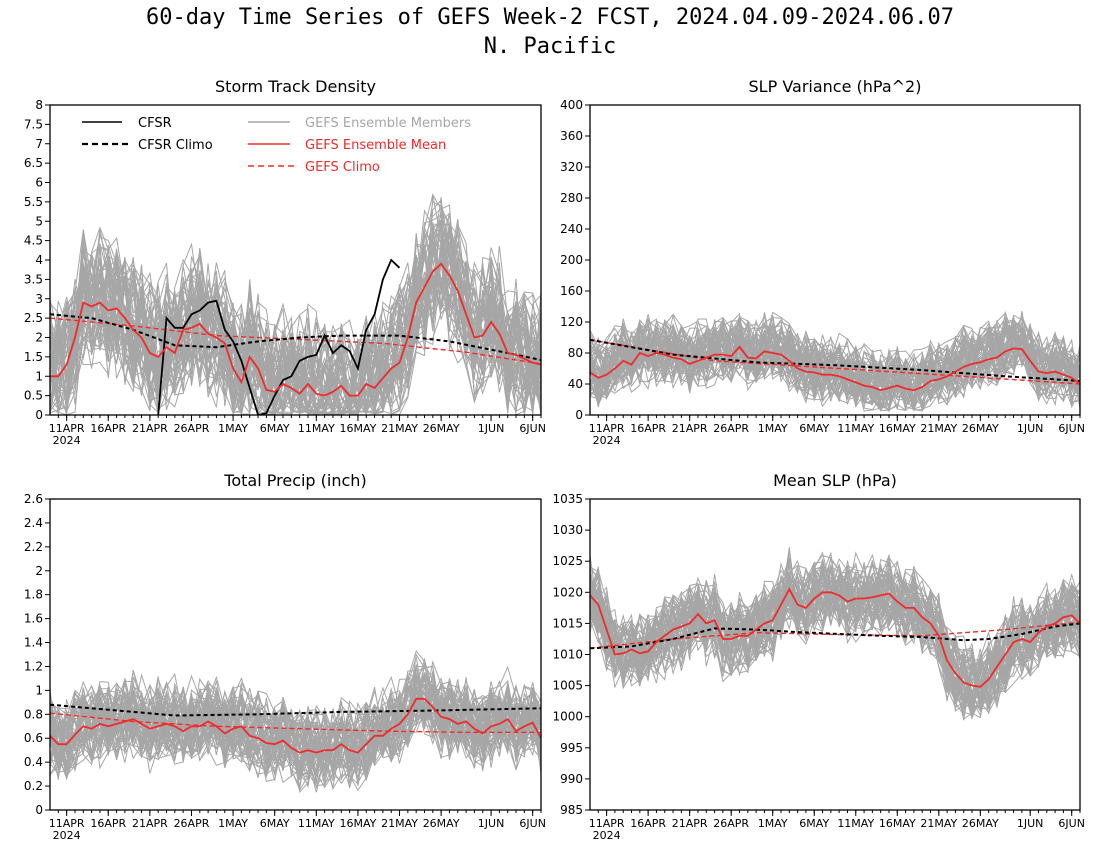 The width and height of the screenshot is (1100, 850). What do you see at coordinates (33, 666) in the screenshot?
I see `y-tick-label: 1.2` at bounding box center [33, 666].